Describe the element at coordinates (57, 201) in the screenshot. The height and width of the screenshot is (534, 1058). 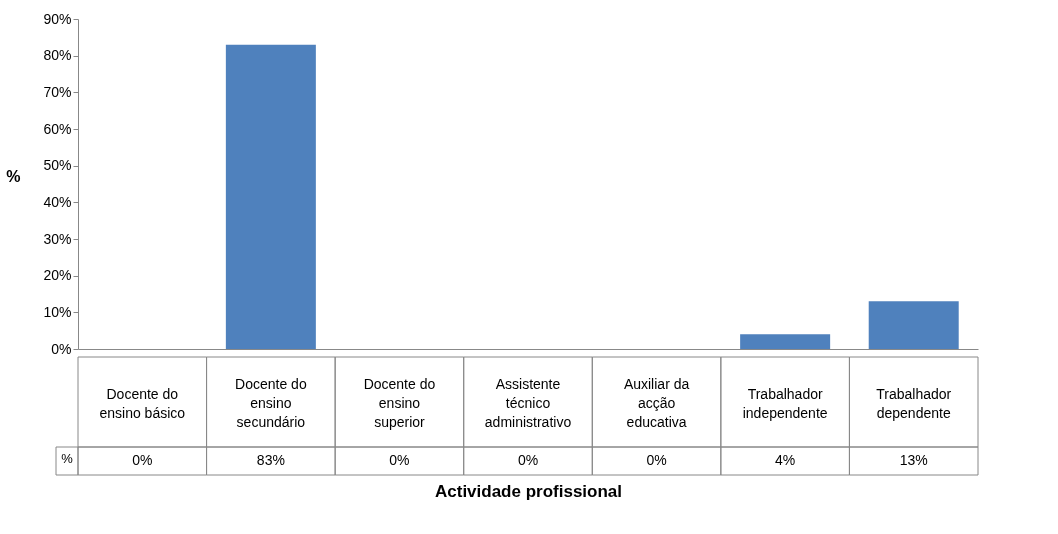
I see `y-tick-label: 40%` at that location.